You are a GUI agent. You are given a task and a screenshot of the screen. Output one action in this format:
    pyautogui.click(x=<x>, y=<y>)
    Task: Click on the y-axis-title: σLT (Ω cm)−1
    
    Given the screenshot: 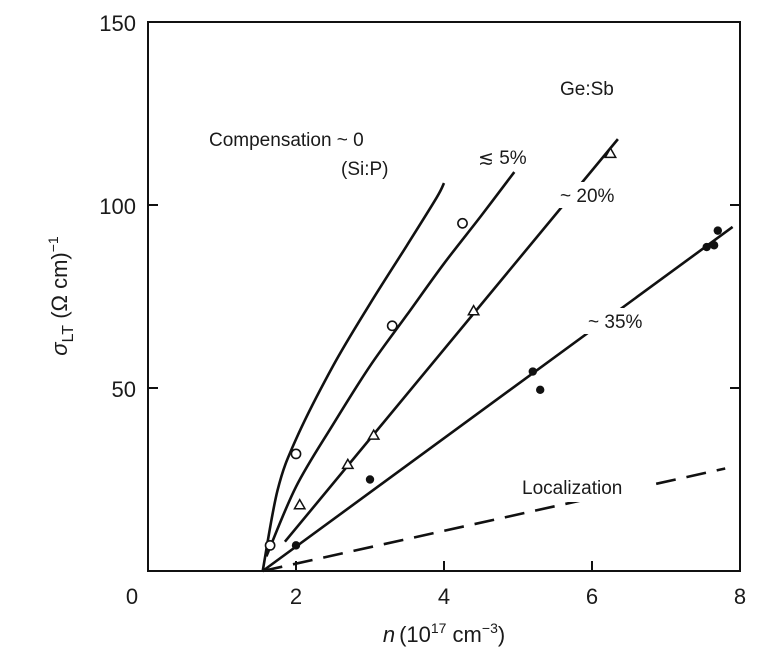 What is the action you would take?
    pyautogui.click(x=61, y=296)
    